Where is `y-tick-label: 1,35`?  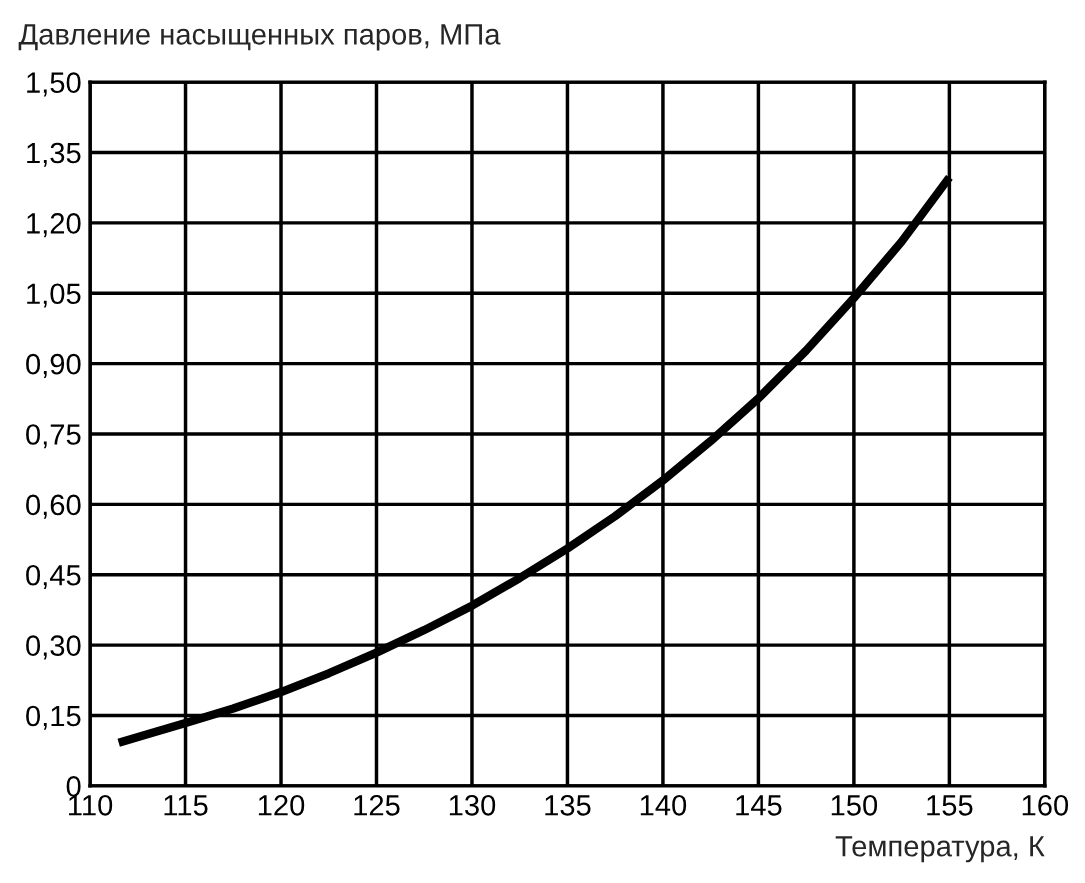
y-tick-label: 1,35 is located at coordinates (54, 154).